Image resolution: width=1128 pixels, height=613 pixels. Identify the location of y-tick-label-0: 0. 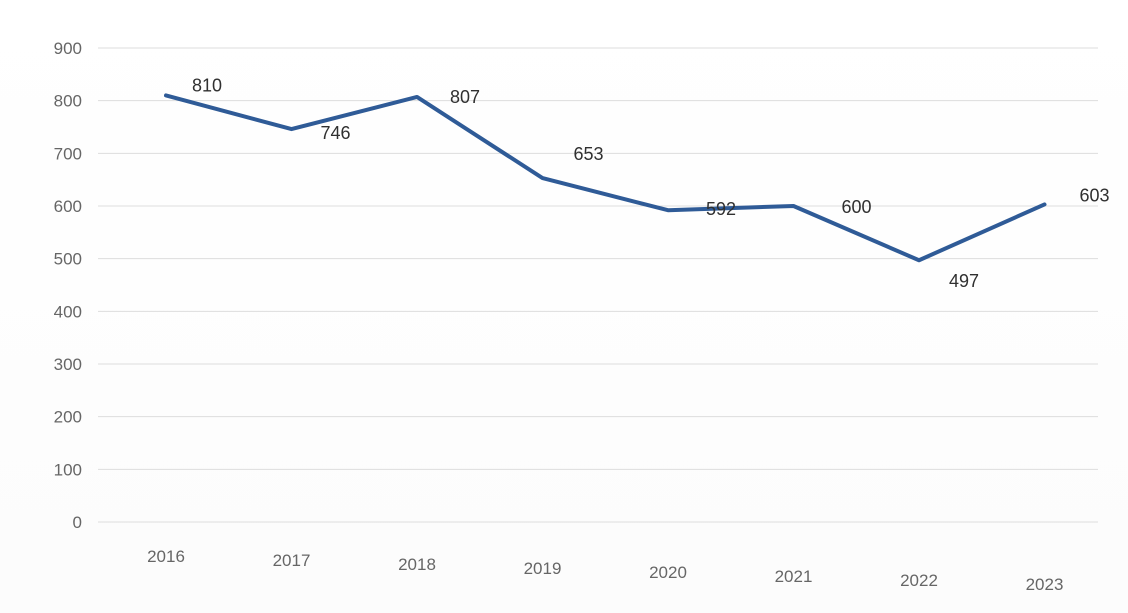
(77, 522).